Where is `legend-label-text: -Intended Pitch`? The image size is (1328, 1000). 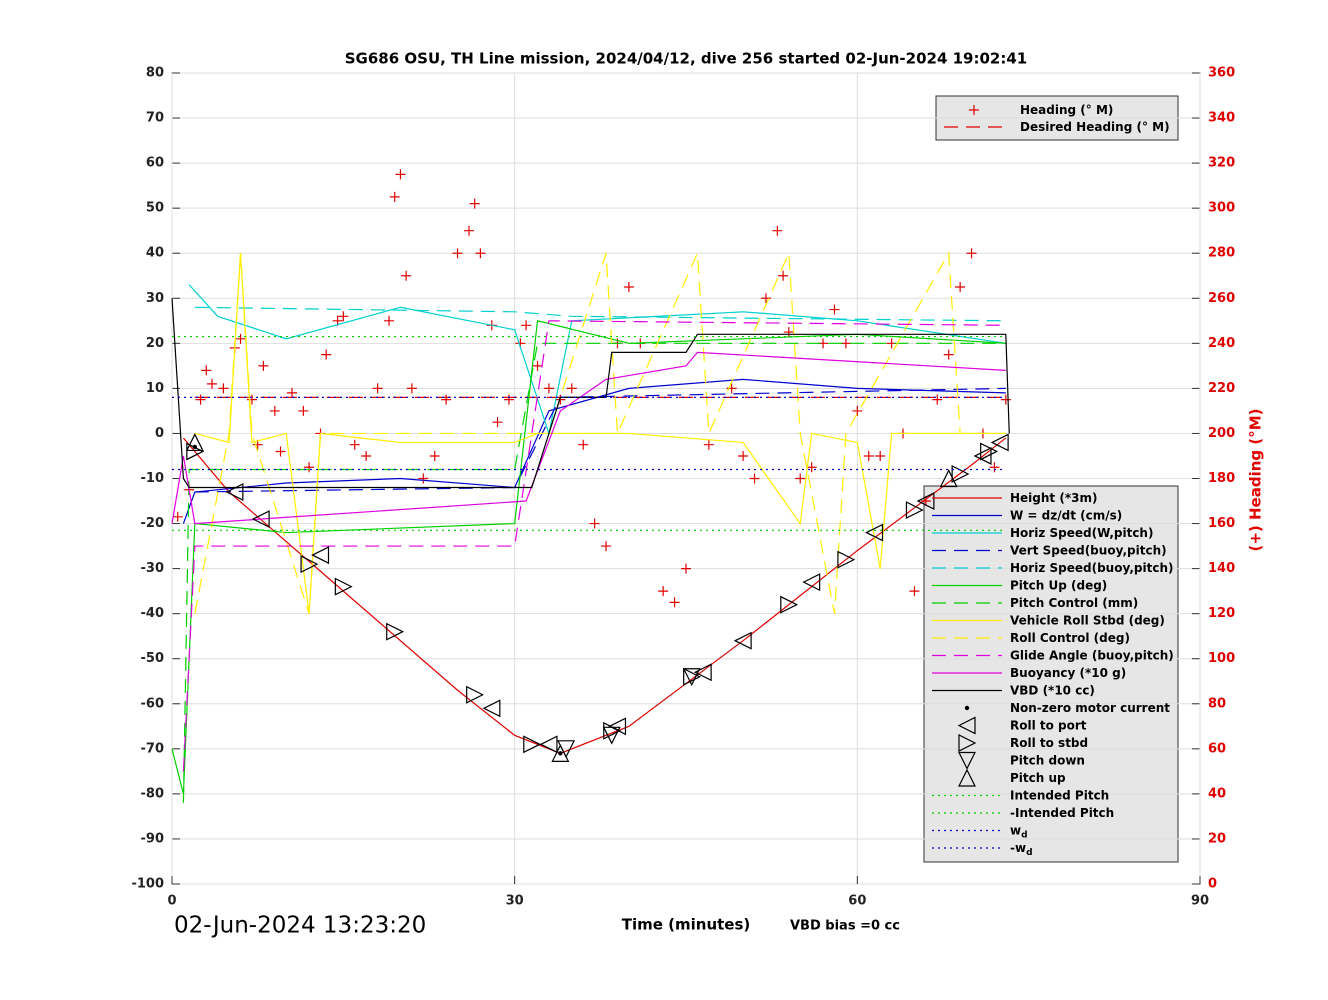 legend-label-text: -Intended Pitch is located at coordinates (1062, 813).